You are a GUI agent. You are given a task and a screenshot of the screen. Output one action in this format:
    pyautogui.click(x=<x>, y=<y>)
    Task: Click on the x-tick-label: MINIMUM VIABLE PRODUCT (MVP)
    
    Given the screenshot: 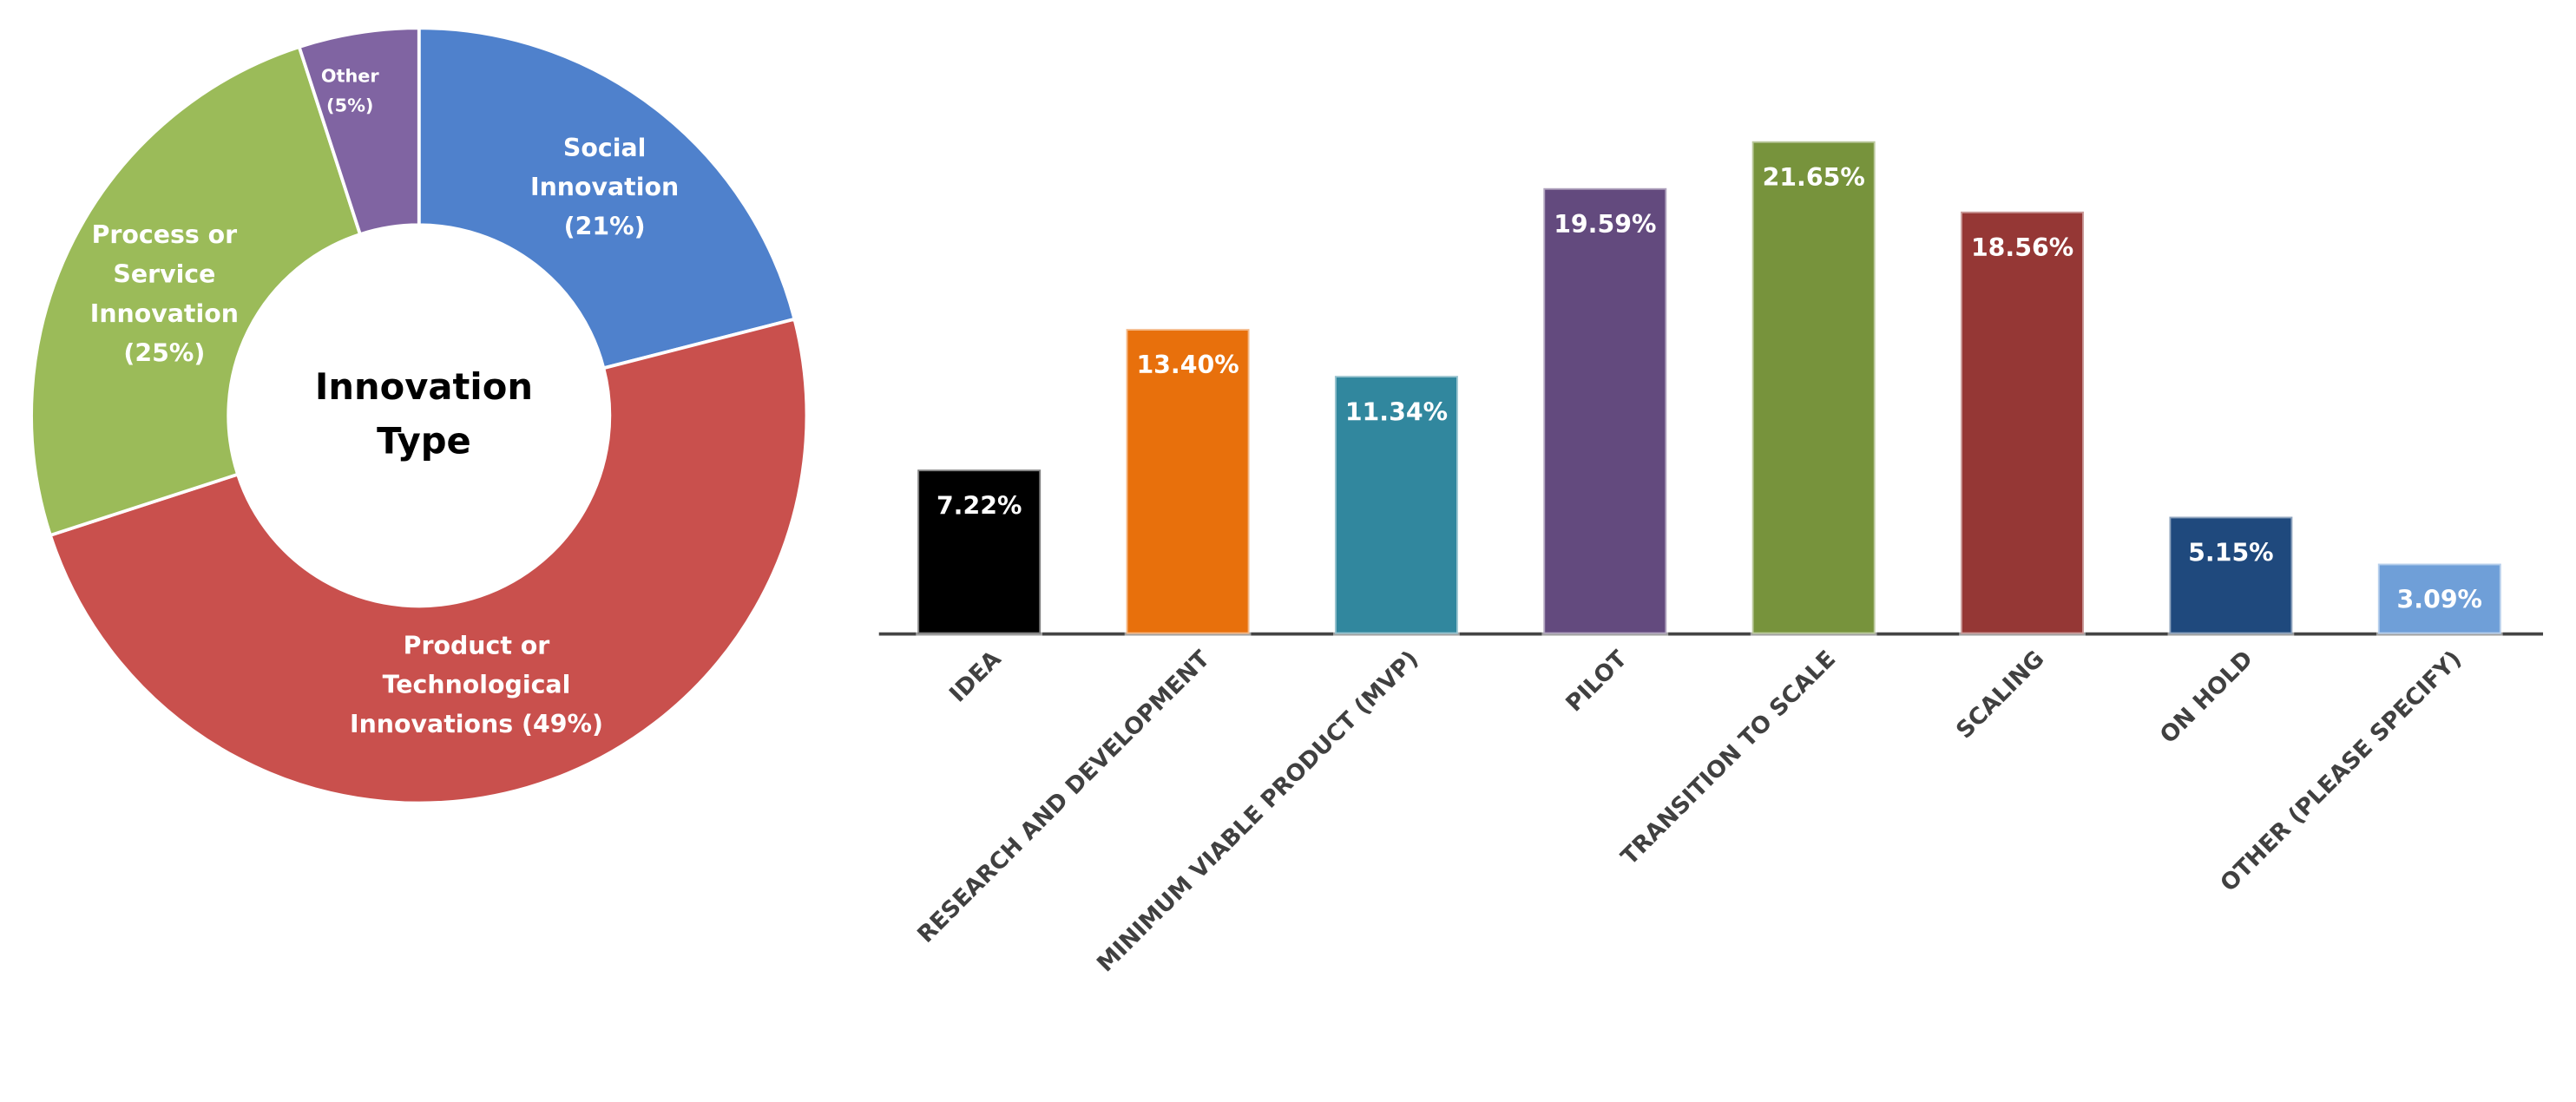 What is the action you would take?
    pyautogui.click(x=1257, y=811)
    